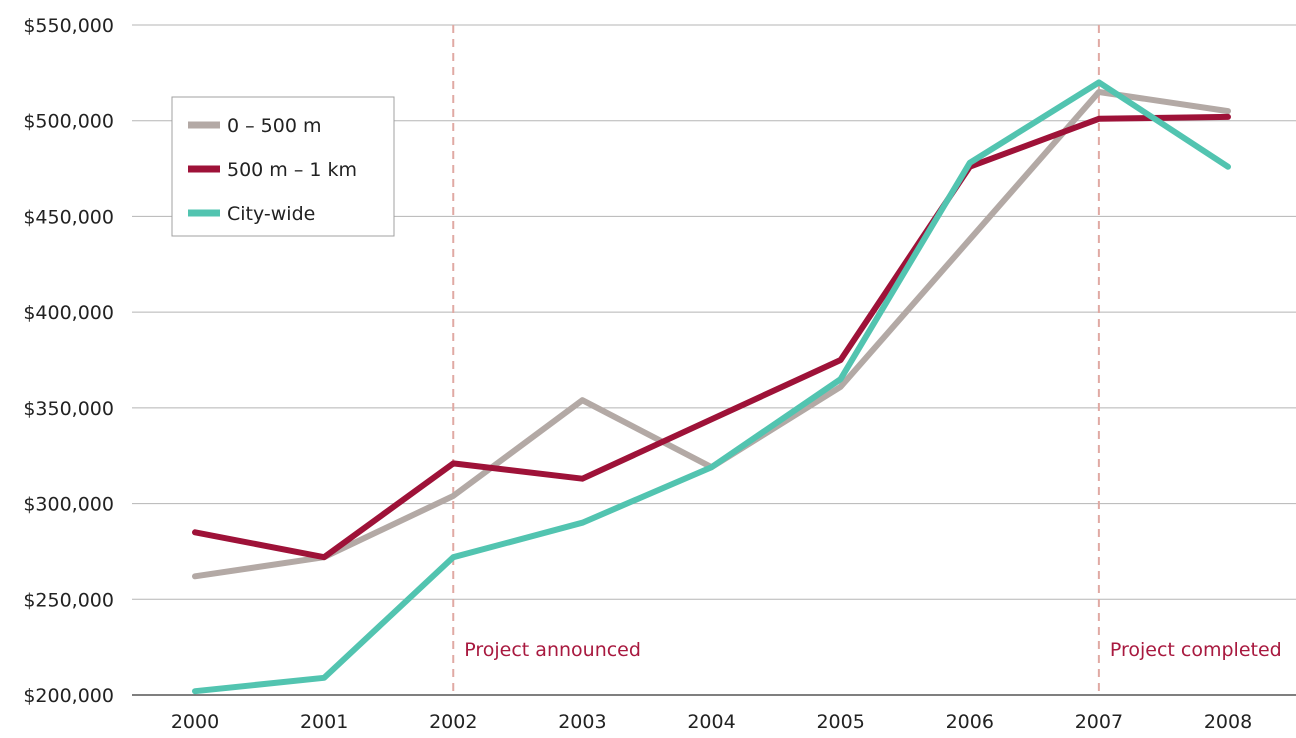 This screenshot has height=738, width=1296. I want to click on x-tick-label: 2008, so click(1228, 722).